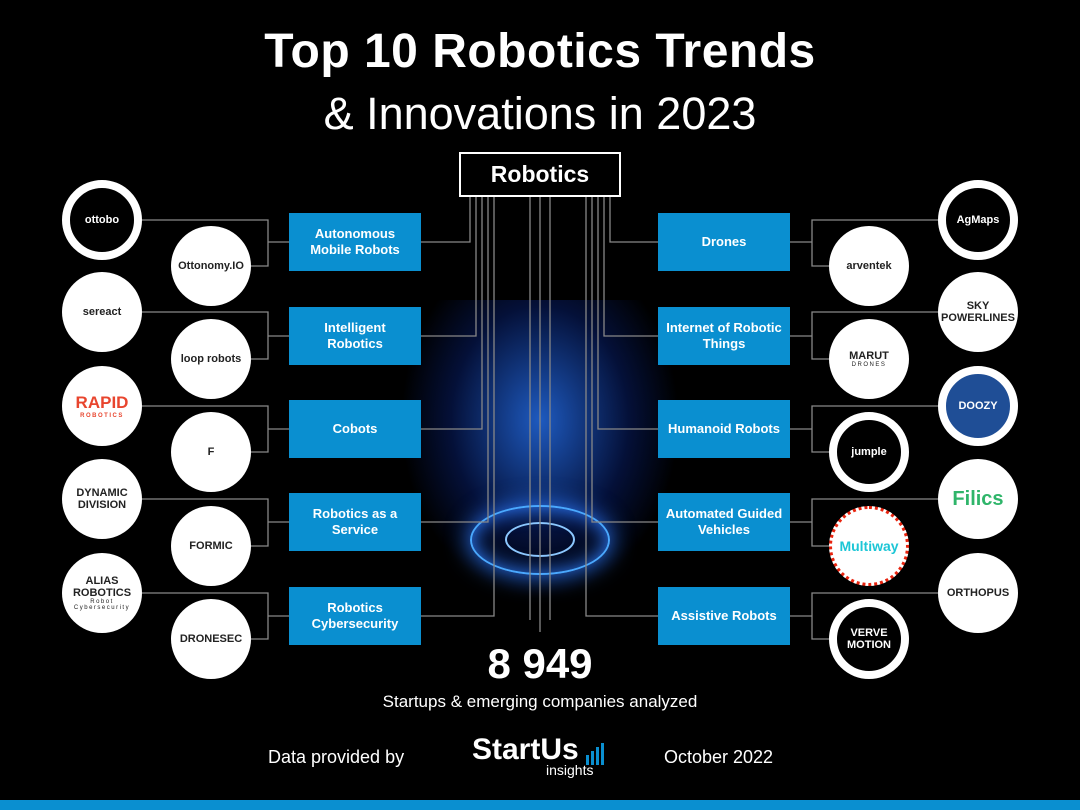 This screenshot has width=1080, height=810. I want to click on company-logo-inner: arventek, so click(869, 266).